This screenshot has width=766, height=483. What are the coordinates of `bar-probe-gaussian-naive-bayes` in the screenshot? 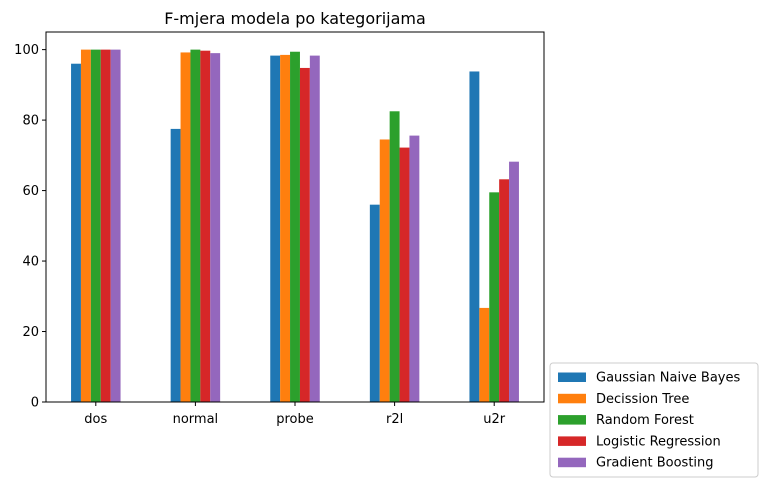 It's located at (275, 229).